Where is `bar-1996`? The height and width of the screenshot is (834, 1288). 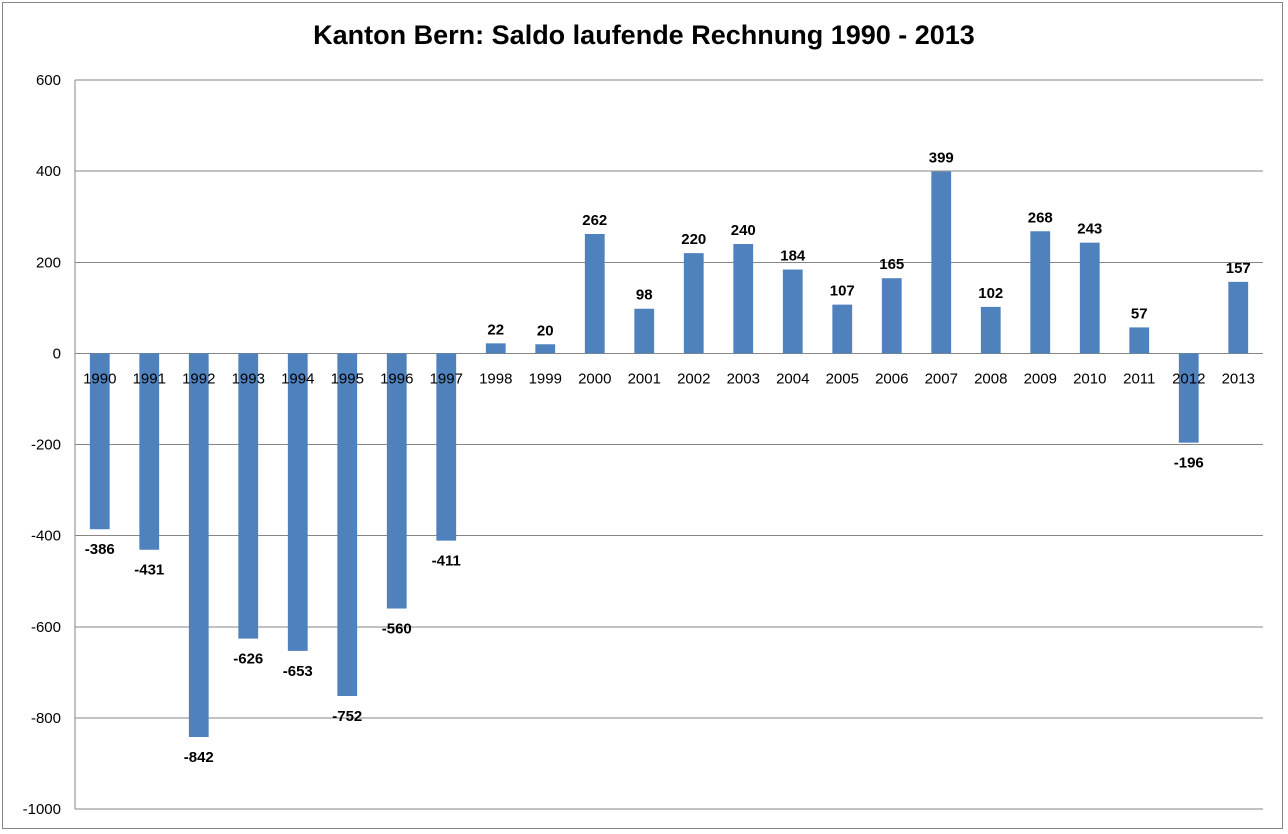 bar-1996 is located at coordinates (396, 481).